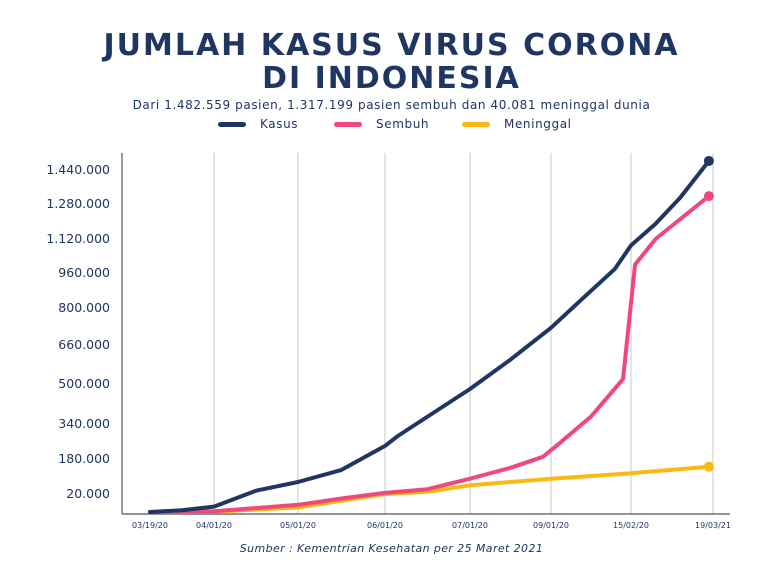 The height and width of the screenshot is (588, 783). What do you see at coordinates (279, 124) in the screenshot?
I see `legend-label-kasus: Kasus` at bounding box center [279, 124].